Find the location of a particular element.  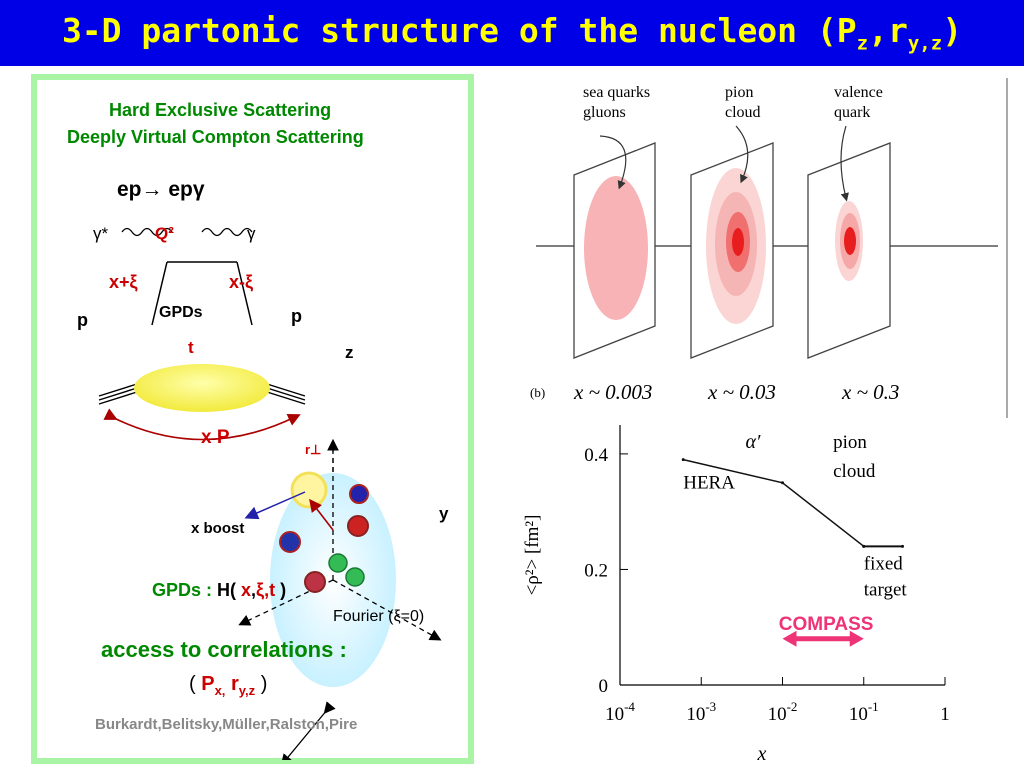

valence-quark-blob is located at coordinates (850, 241).